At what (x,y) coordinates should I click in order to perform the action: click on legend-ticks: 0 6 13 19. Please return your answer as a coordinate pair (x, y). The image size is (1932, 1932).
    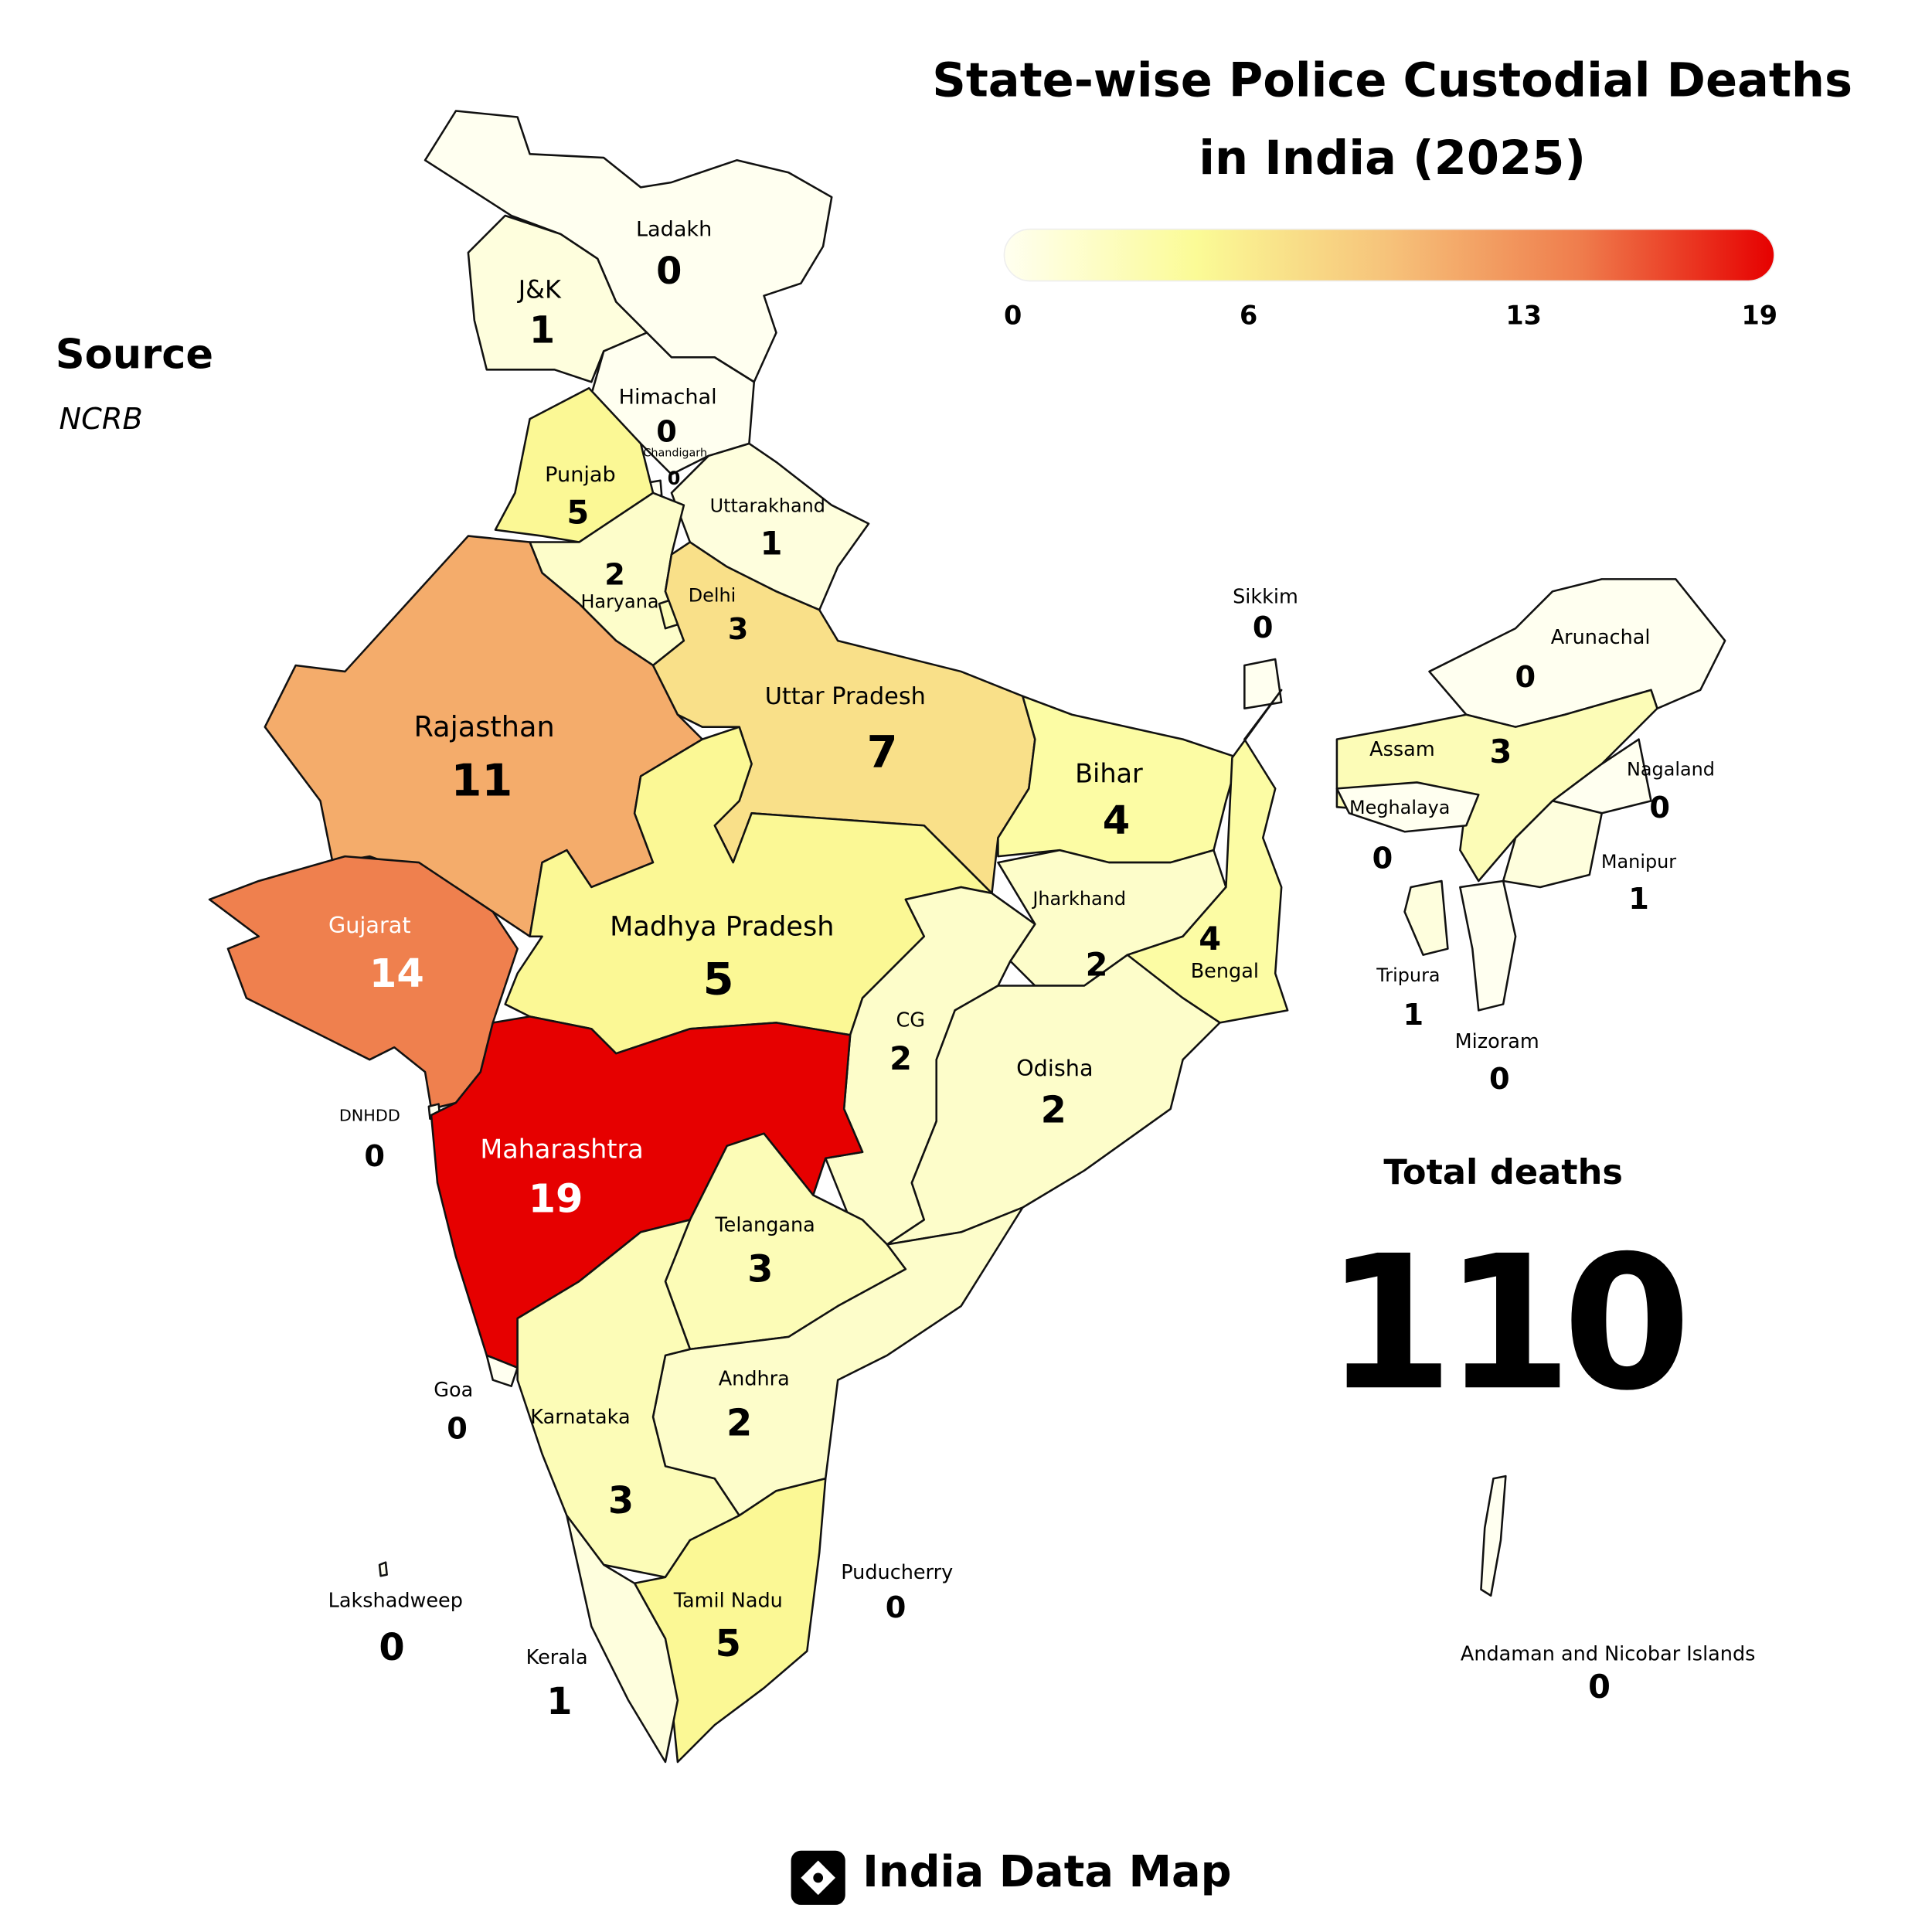
    Looking at the image, I should click on (1390, 315).